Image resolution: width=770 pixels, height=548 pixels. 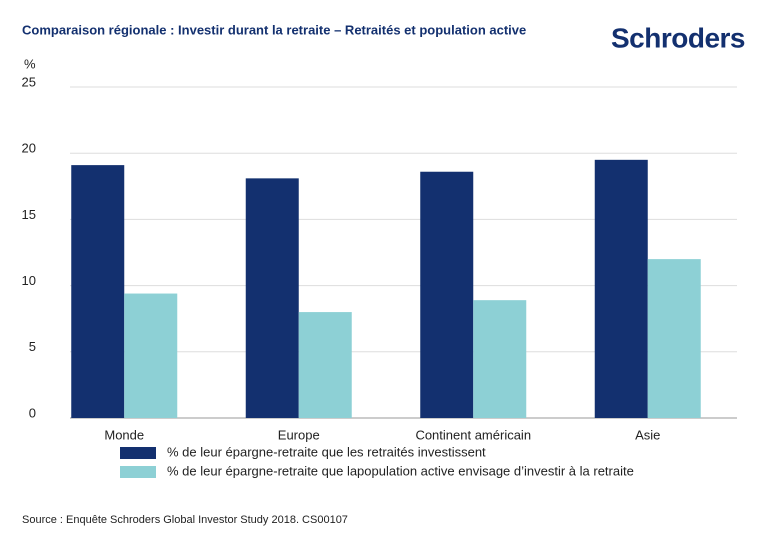 I want to click on x-tick-label: Asie, so click(x=647, y=434).